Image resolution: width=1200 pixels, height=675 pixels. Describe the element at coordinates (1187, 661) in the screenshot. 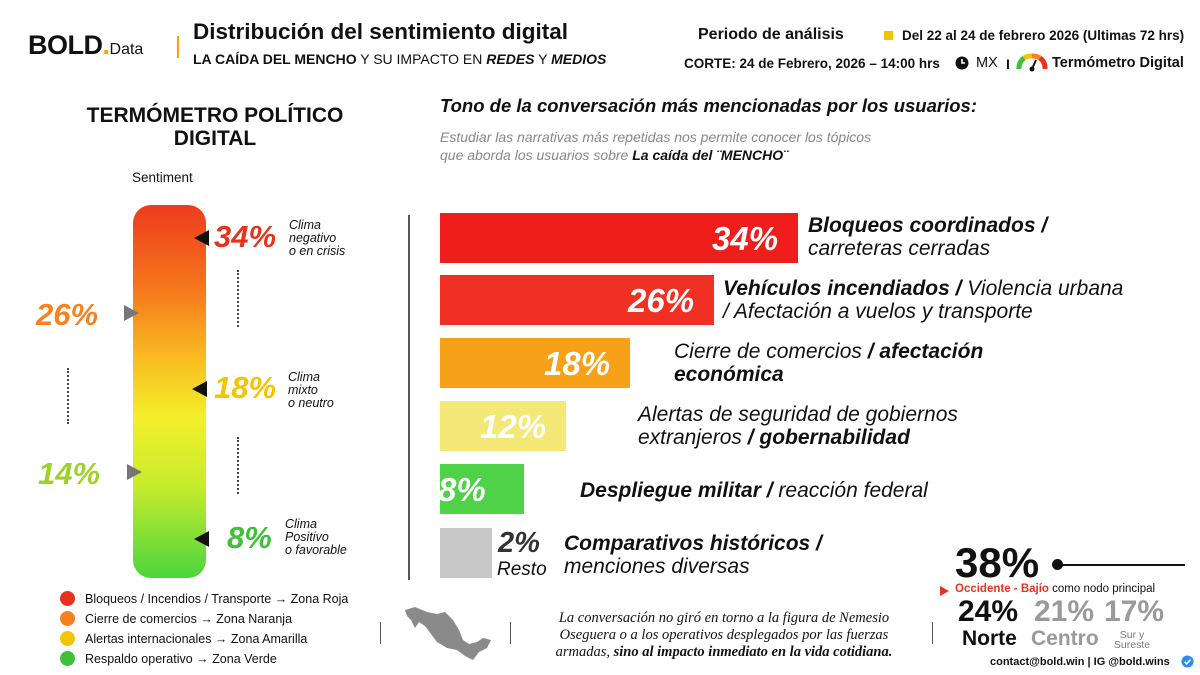

I see `verified-check-icon` at that location.